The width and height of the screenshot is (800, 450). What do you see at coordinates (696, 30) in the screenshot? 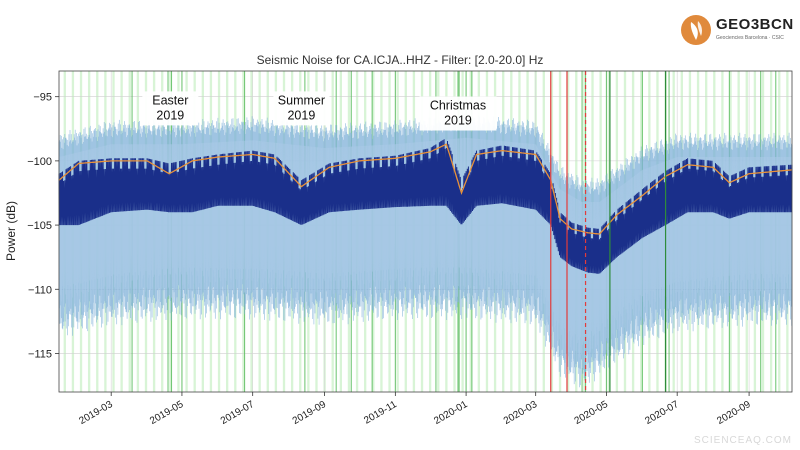
I see `geo3bcn-logo-icon` at bounding box center [696, 30].